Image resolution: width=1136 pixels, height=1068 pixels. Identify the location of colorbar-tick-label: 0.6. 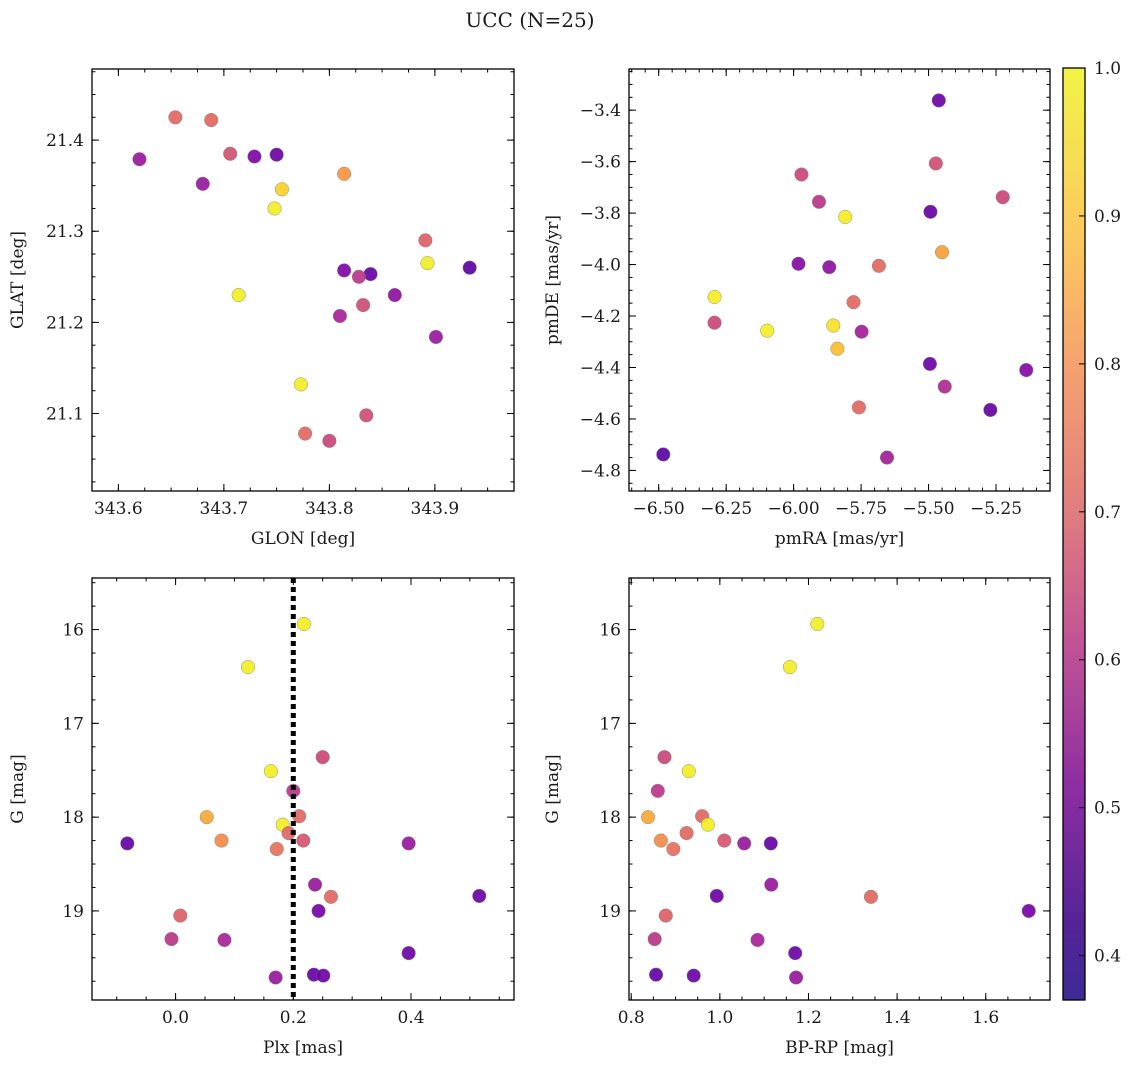
(1107, 661).